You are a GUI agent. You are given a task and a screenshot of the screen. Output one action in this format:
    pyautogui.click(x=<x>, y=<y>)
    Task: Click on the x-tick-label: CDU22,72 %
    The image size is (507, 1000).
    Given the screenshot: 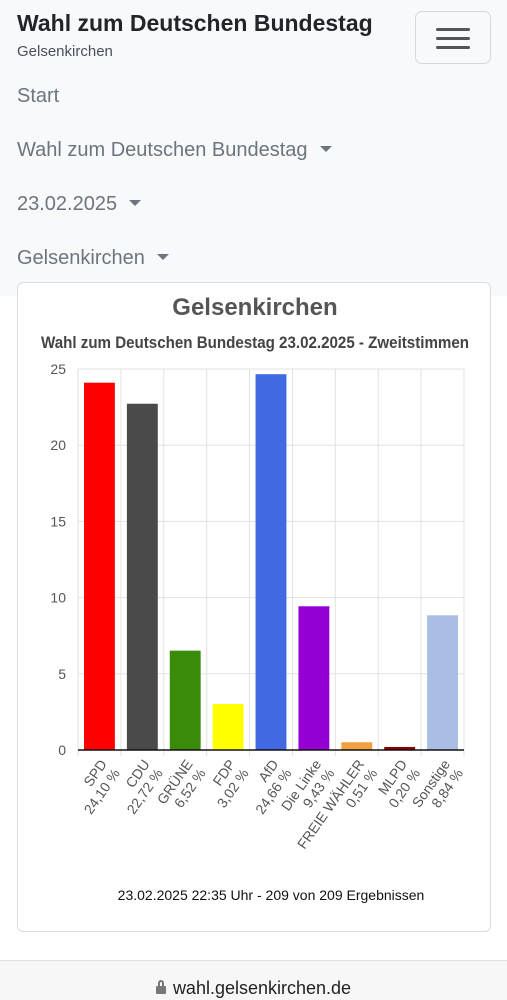 What is the action you would take?
    pyautogui.click(x=138, y=787)
    